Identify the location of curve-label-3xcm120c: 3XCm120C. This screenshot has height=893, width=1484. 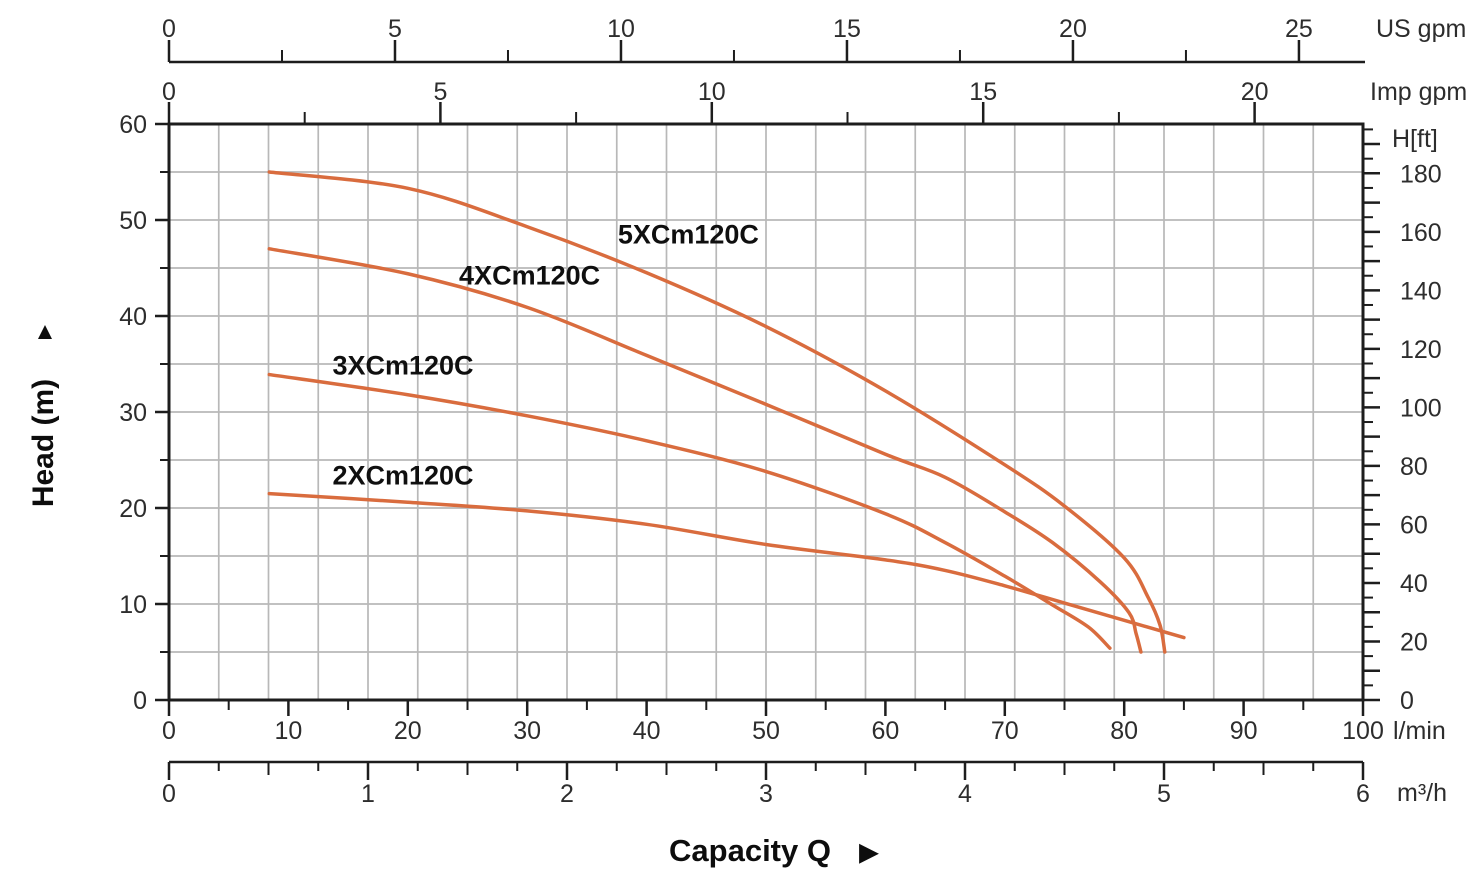
(403, 365).